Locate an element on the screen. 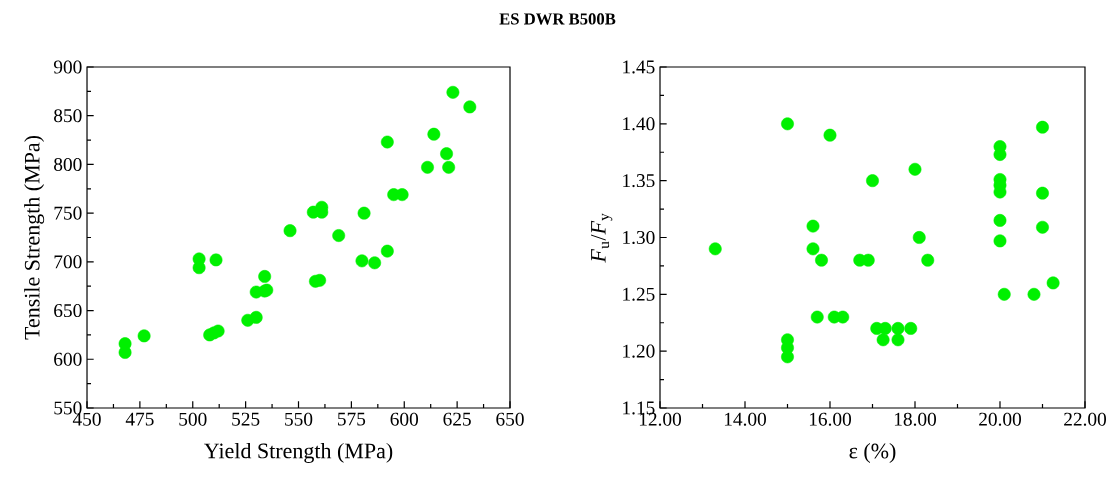 This screenshot has height=485, width=1115. x-tick-label: 20.00 is located at coordinates (1000, 419).